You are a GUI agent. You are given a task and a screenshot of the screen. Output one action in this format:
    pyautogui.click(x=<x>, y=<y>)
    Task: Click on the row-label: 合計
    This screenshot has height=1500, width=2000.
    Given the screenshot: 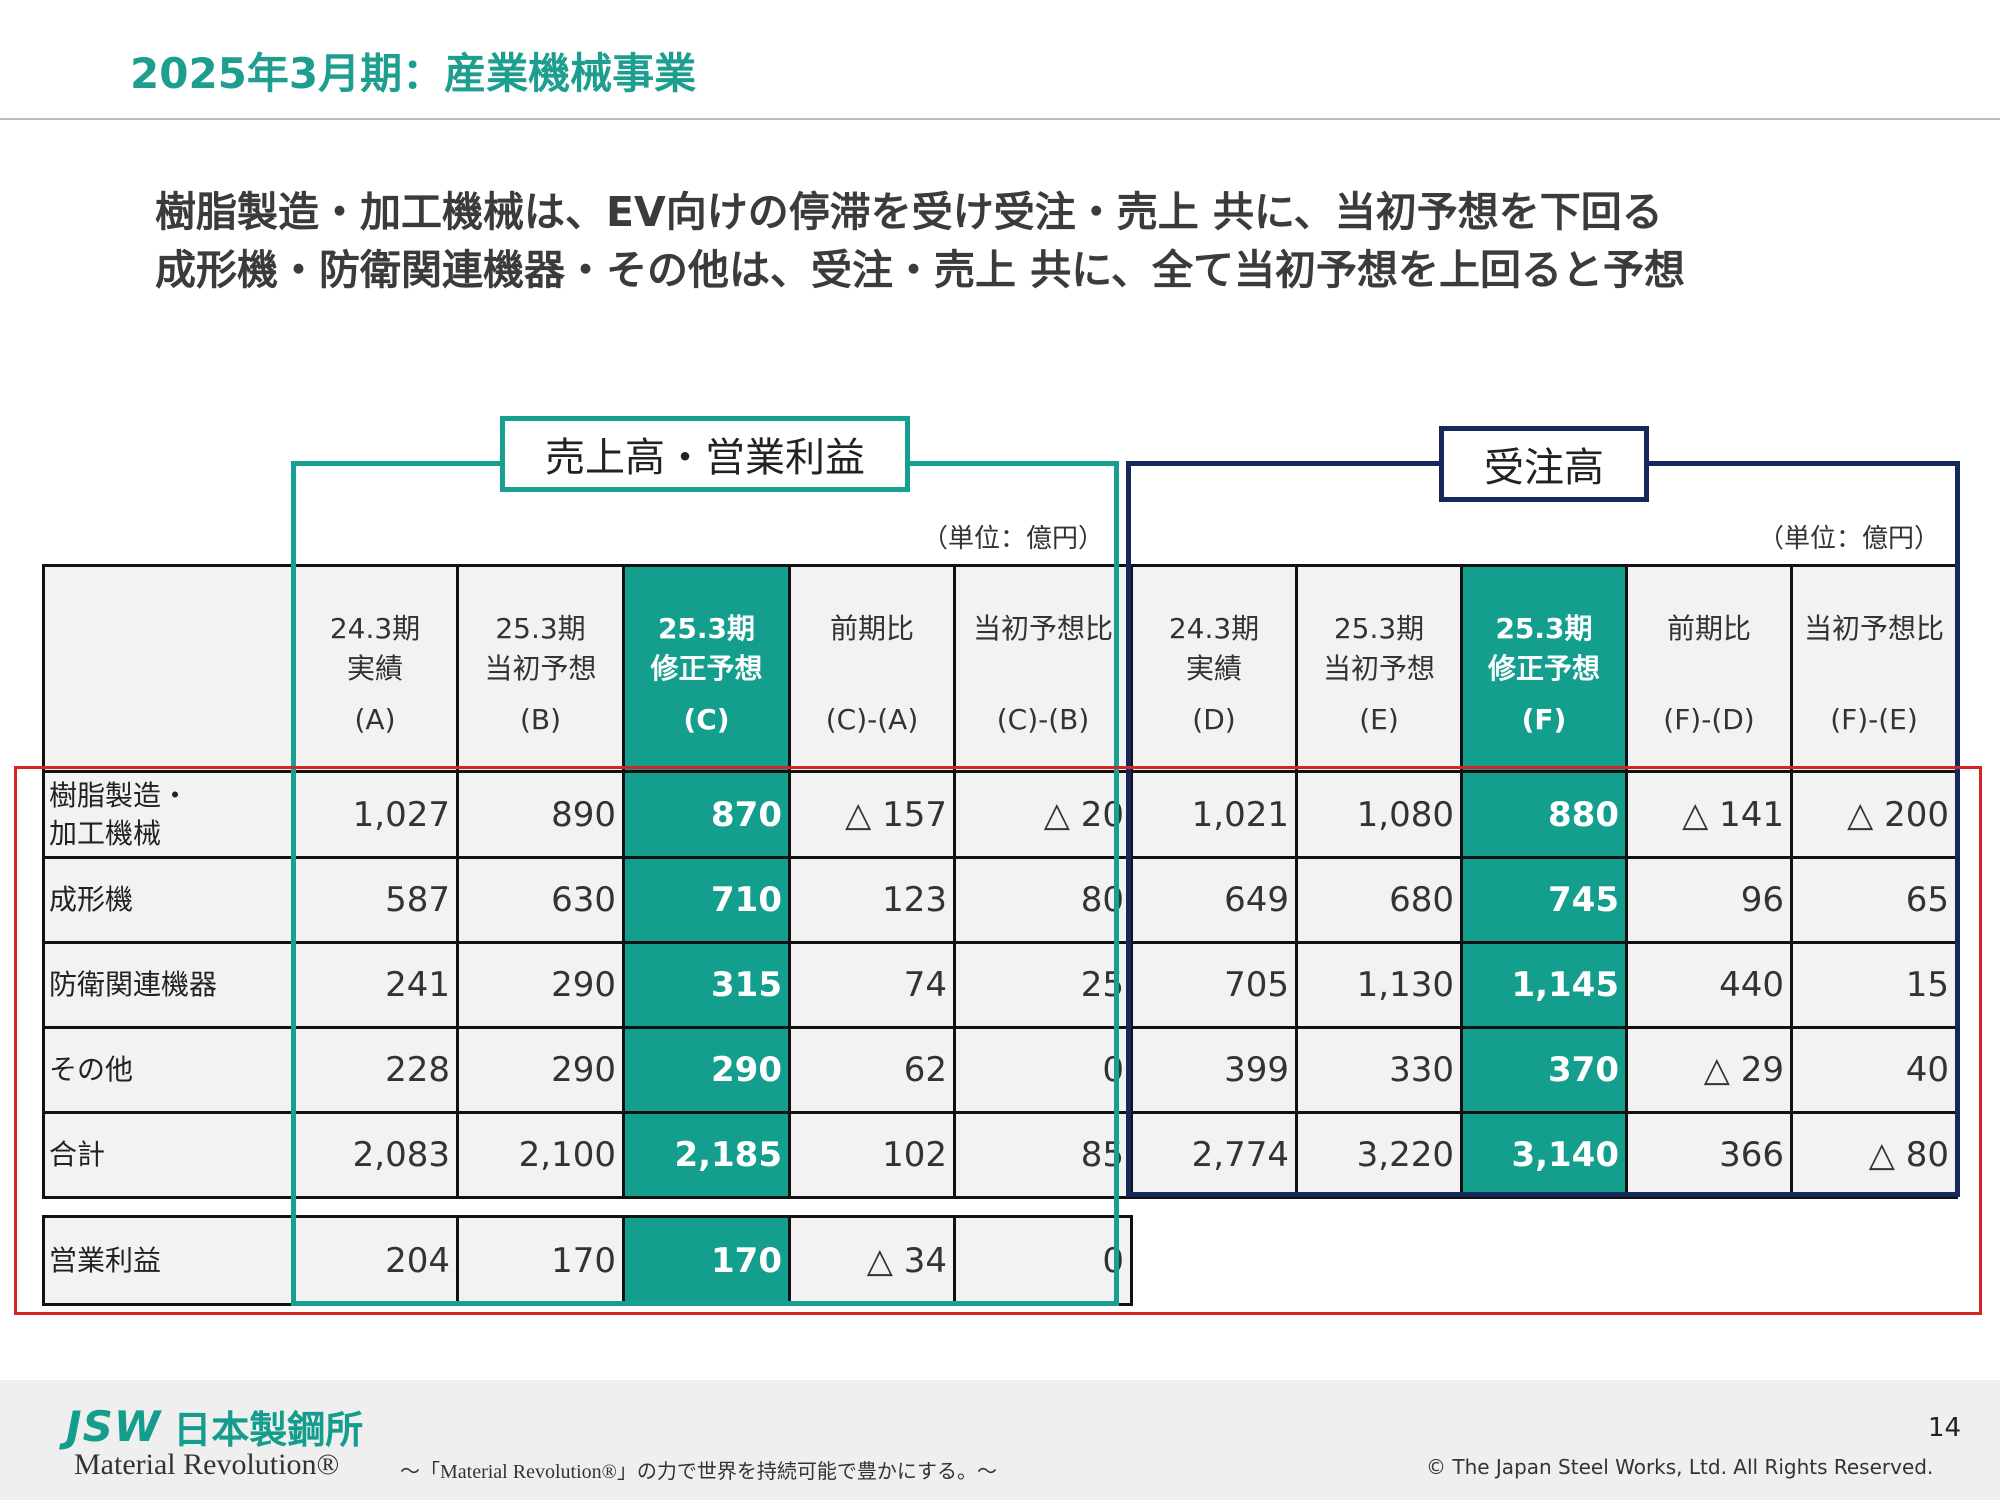 What is the action you would take?
    pyautogui.click(x=168, y=1155)
    